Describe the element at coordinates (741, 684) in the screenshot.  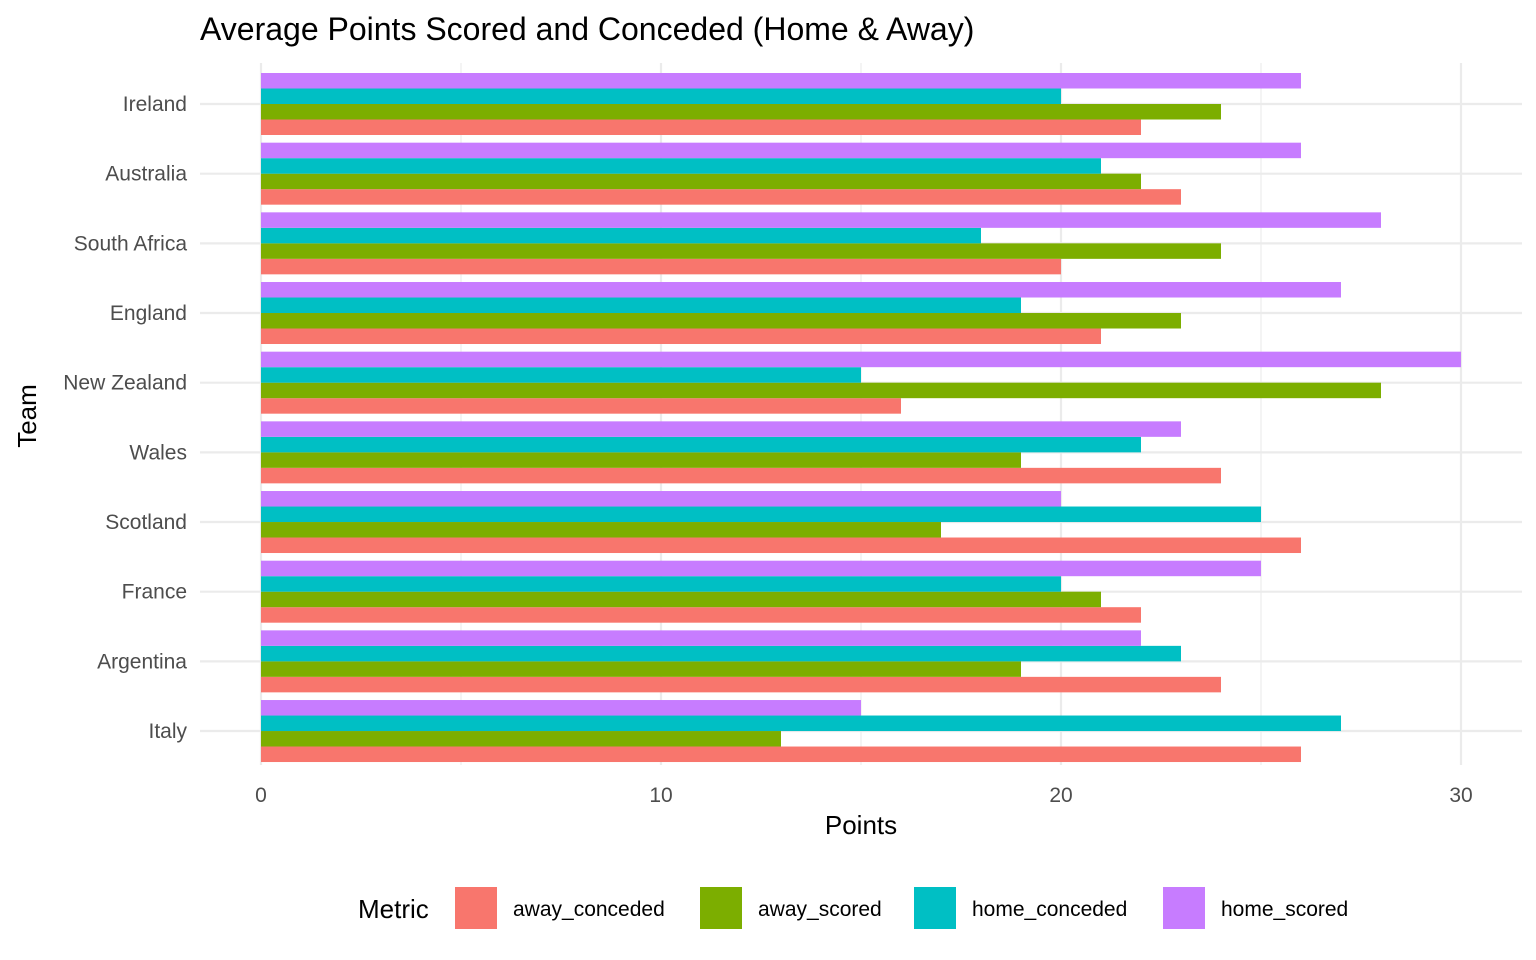
I see `bar-away_conceded-argentina` at that location.